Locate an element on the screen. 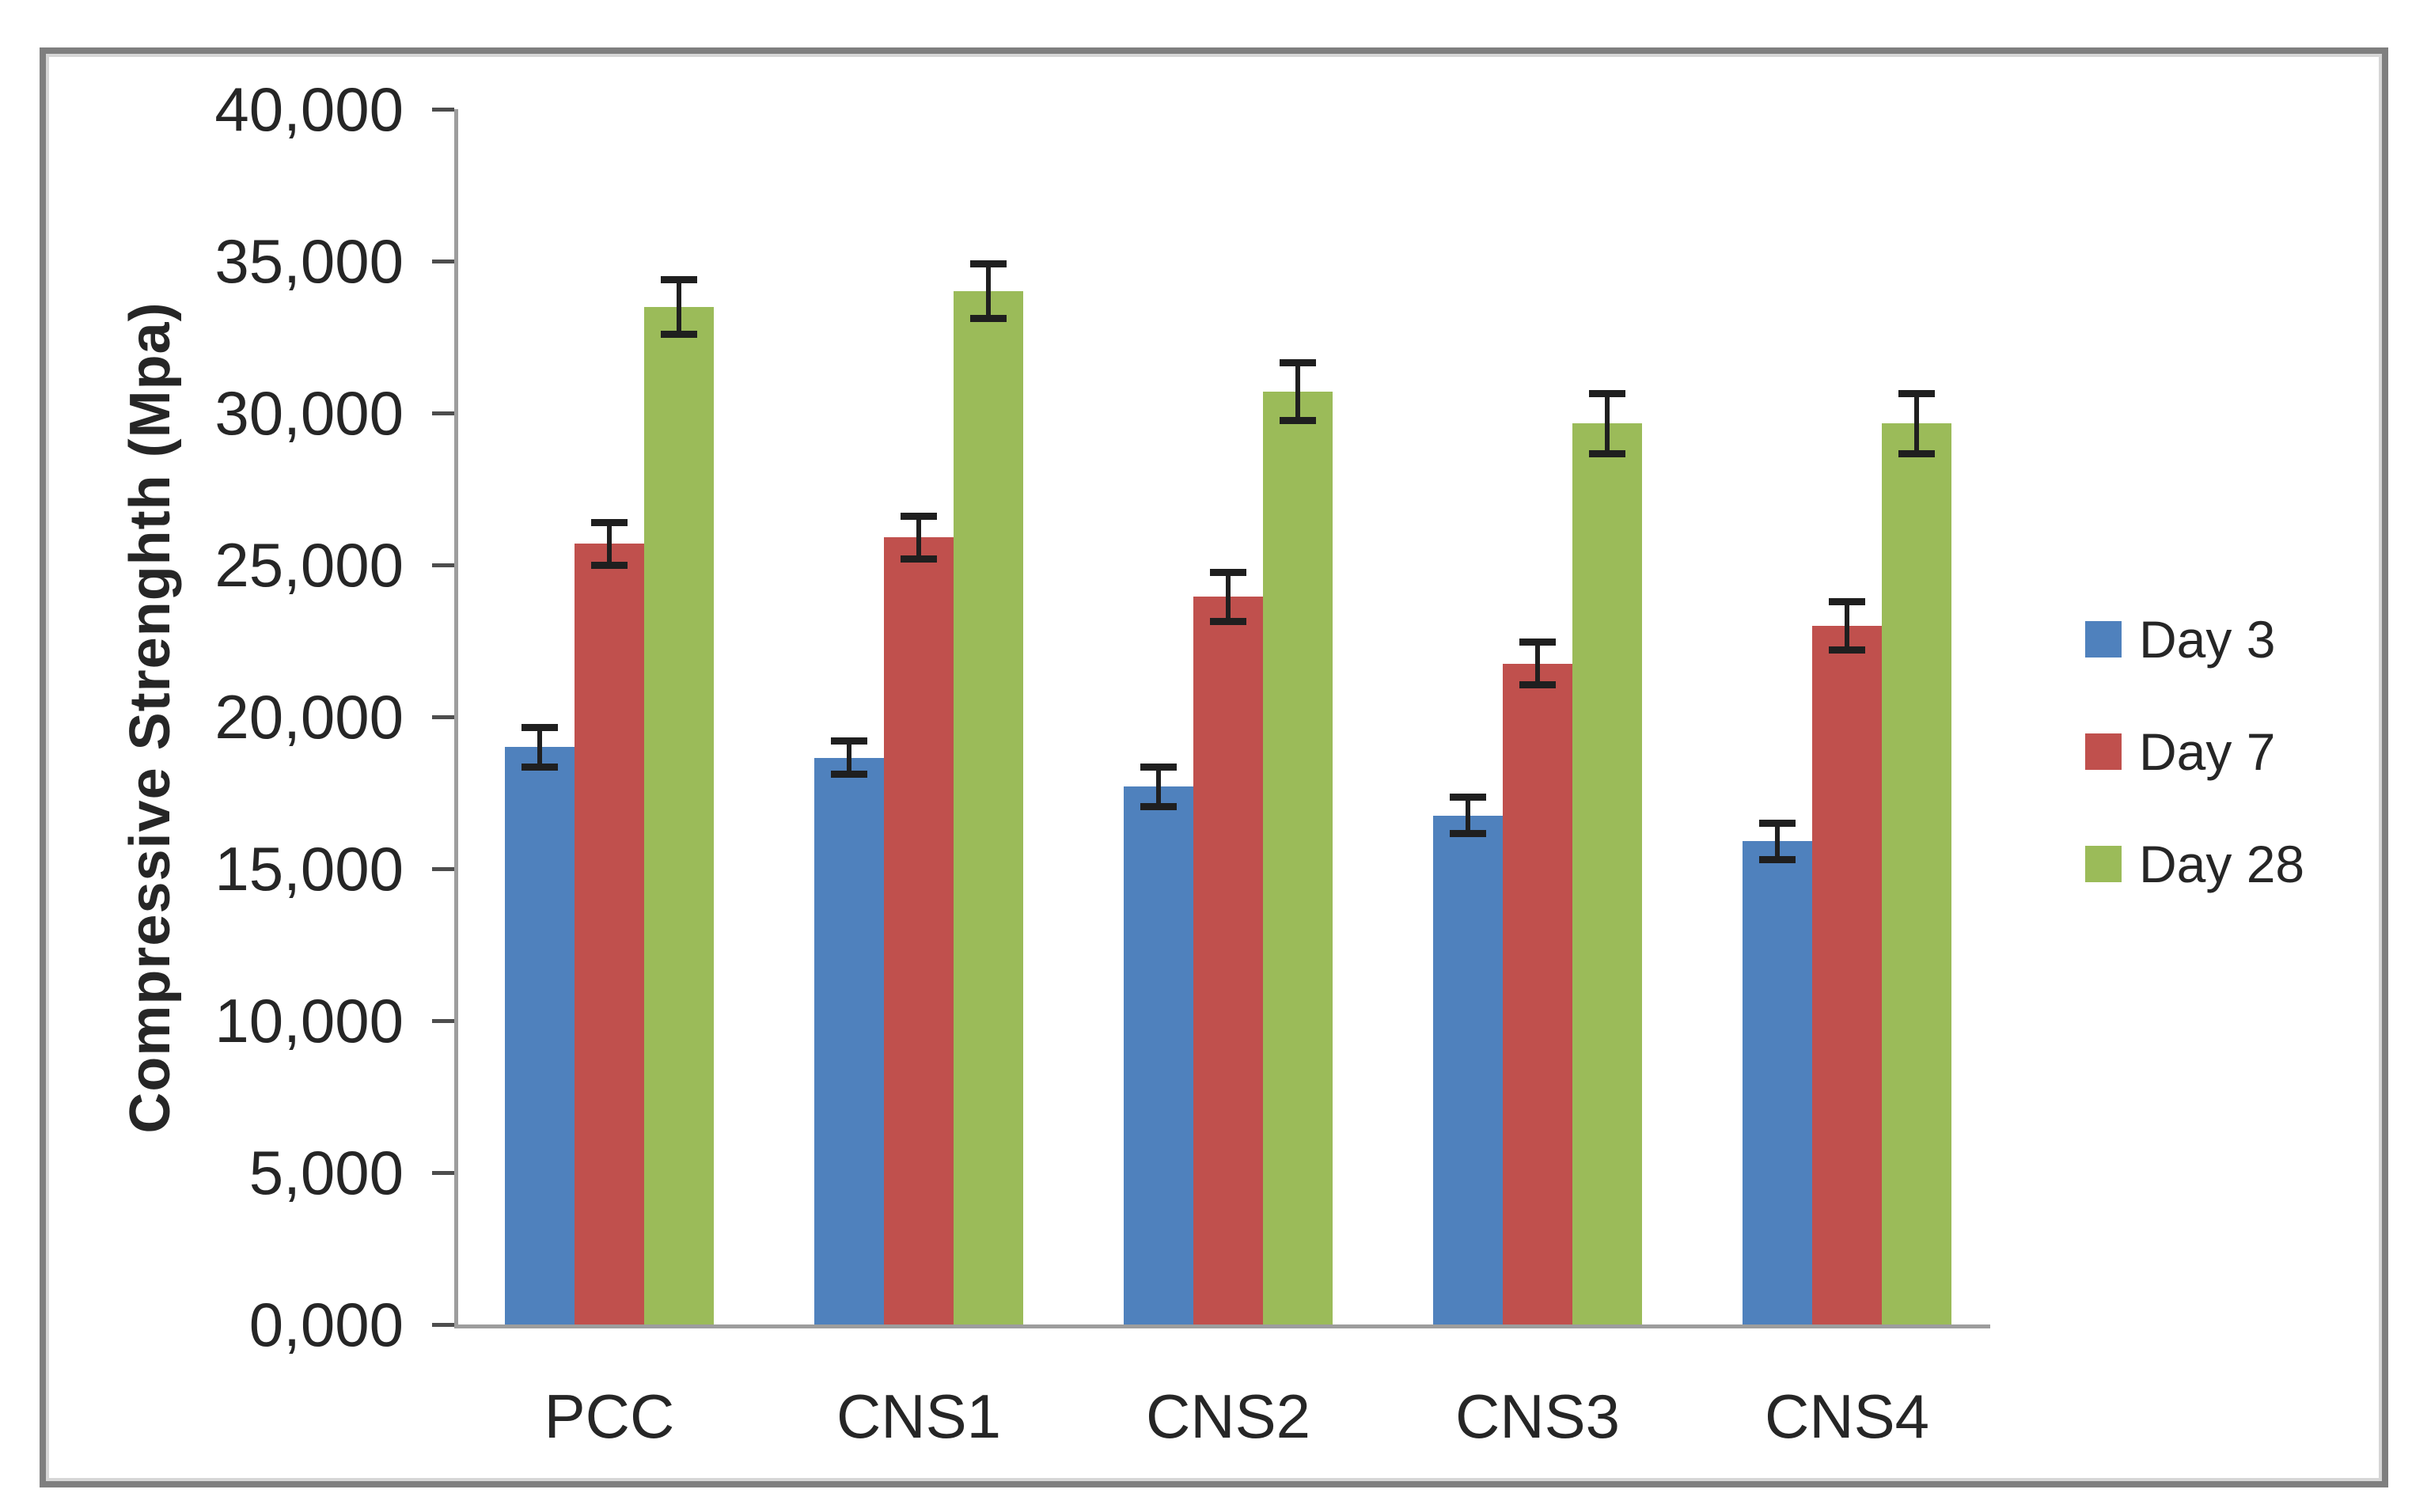 The height and width of the screenshot is (1512, 2412). bar-pcc-day3 is located at coordinates (540, 1035).